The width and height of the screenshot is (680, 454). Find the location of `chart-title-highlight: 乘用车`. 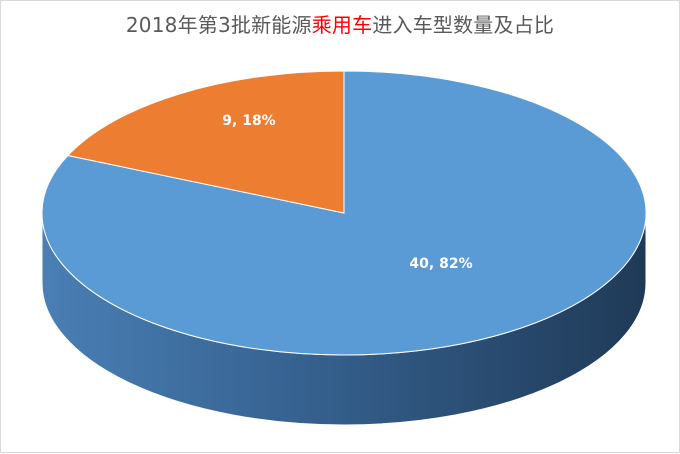

chart-title-highlight: 乘用车 is located at coordinates (342, 25).